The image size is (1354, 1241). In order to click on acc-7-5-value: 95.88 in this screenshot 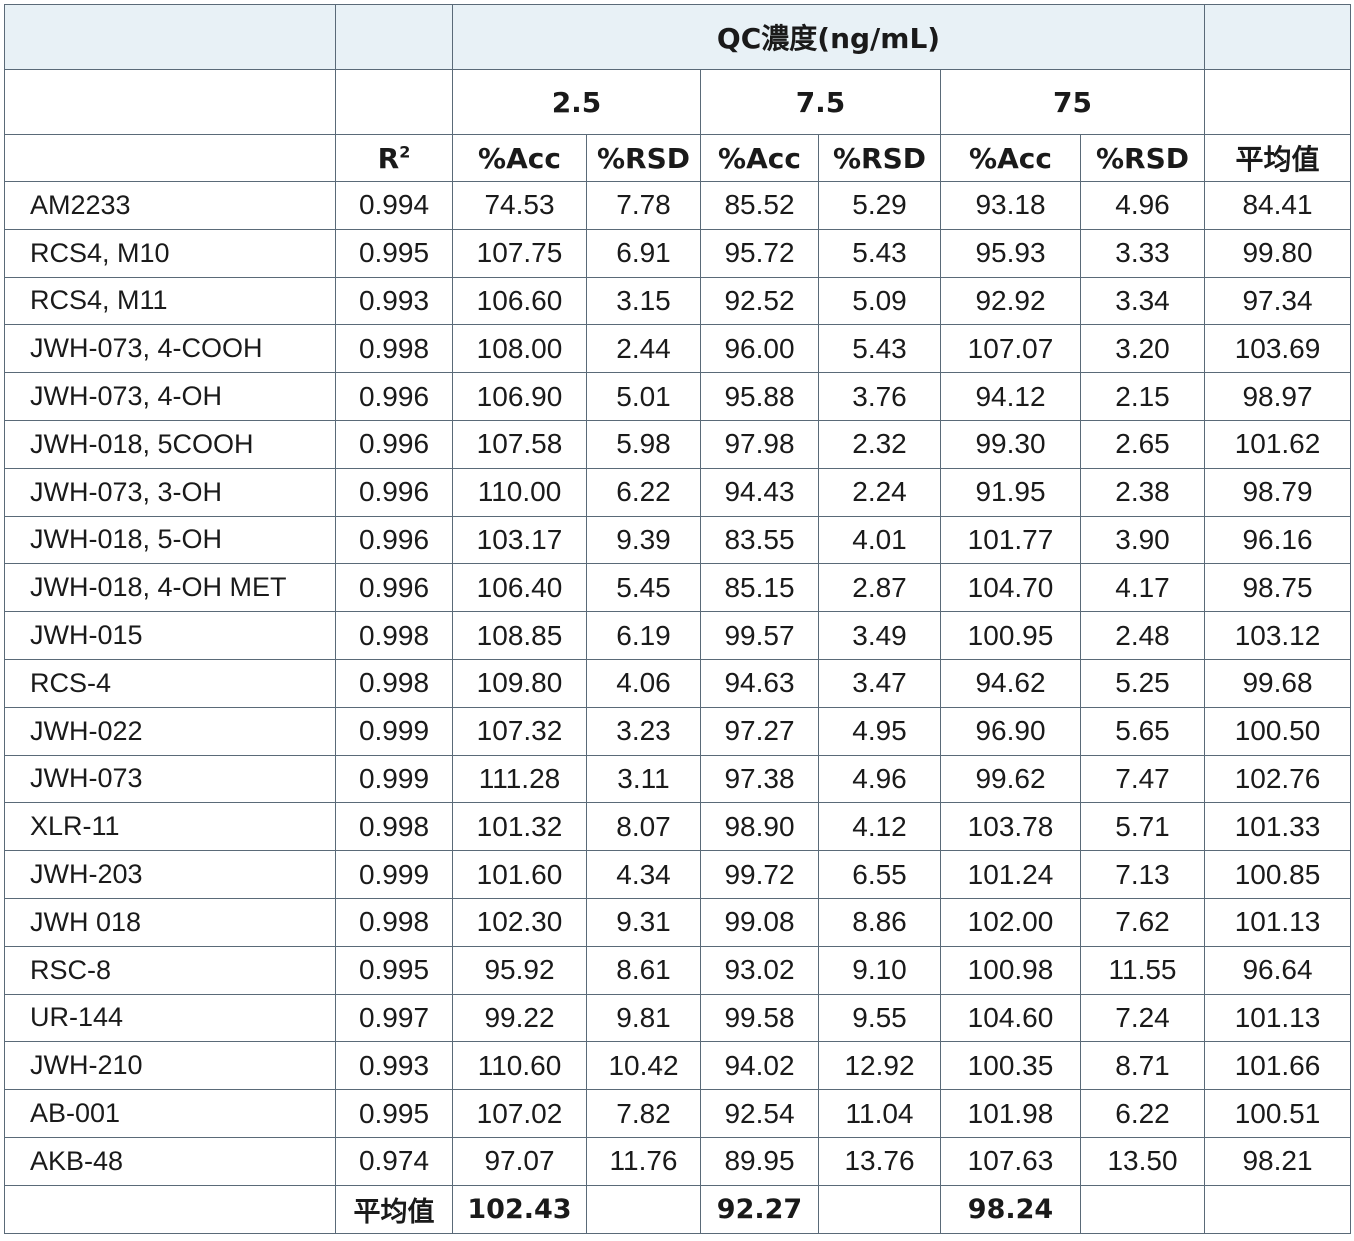, I will do `click(759, 396)`.